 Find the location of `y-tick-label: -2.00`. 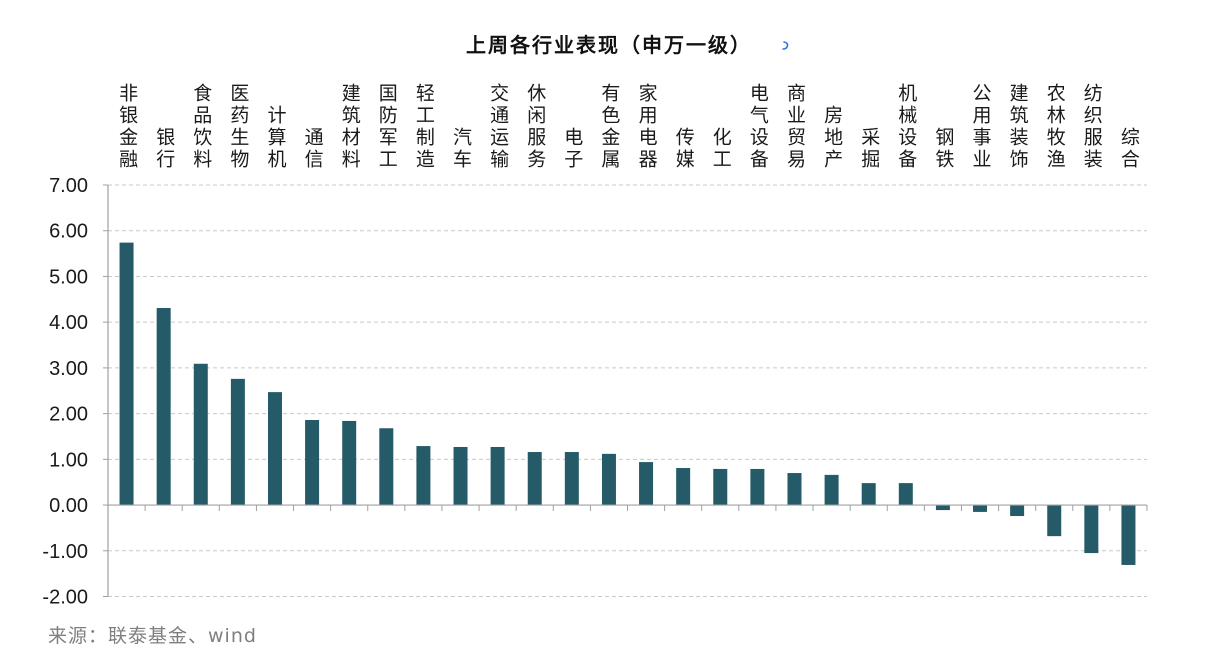

y-tick-label: -2.00 is located at coordinates (65, 598).